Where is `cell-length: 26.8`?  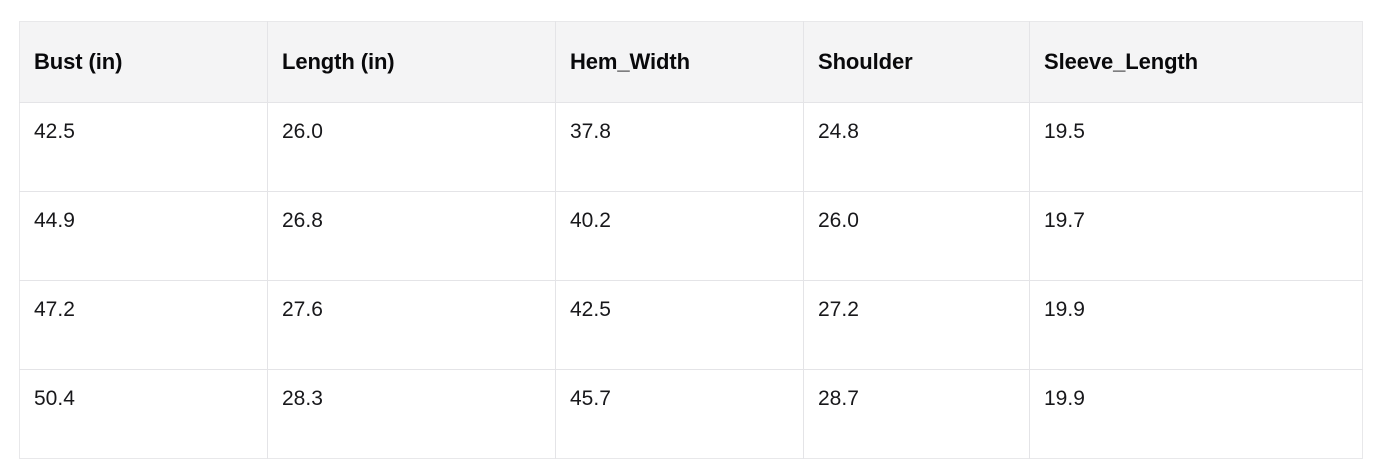
cell-length: 26.8 is located at coordinates (411, 236).